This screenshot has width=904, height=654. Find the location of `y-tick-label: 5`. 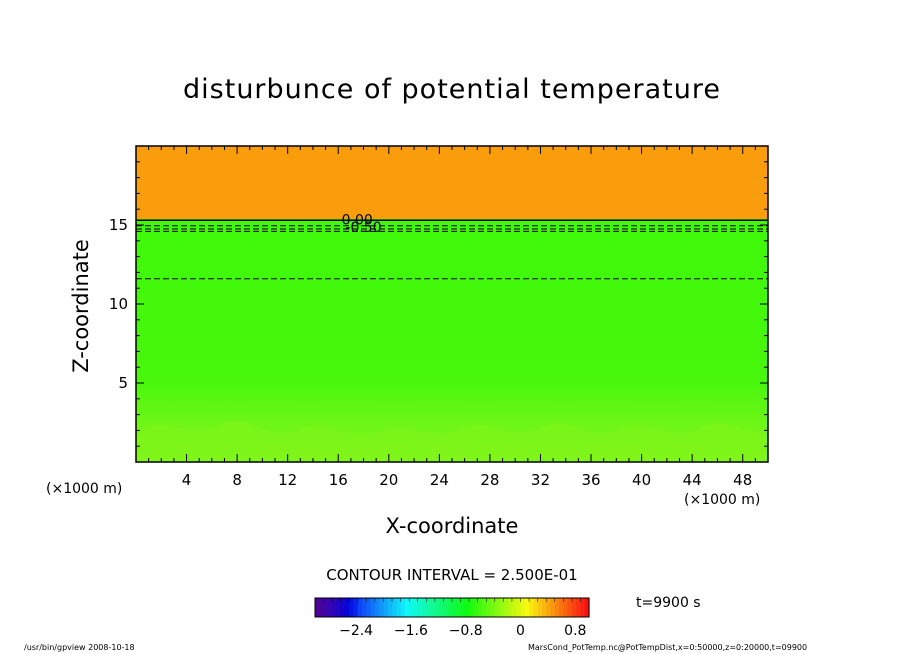

y-tick-label: 5 is located at coordinates (123, 383).